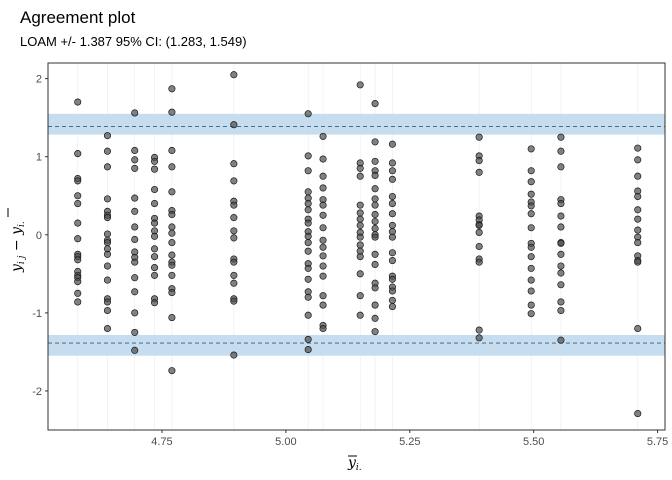  I want to click on y-tick-label: 2, so click(39, 80).